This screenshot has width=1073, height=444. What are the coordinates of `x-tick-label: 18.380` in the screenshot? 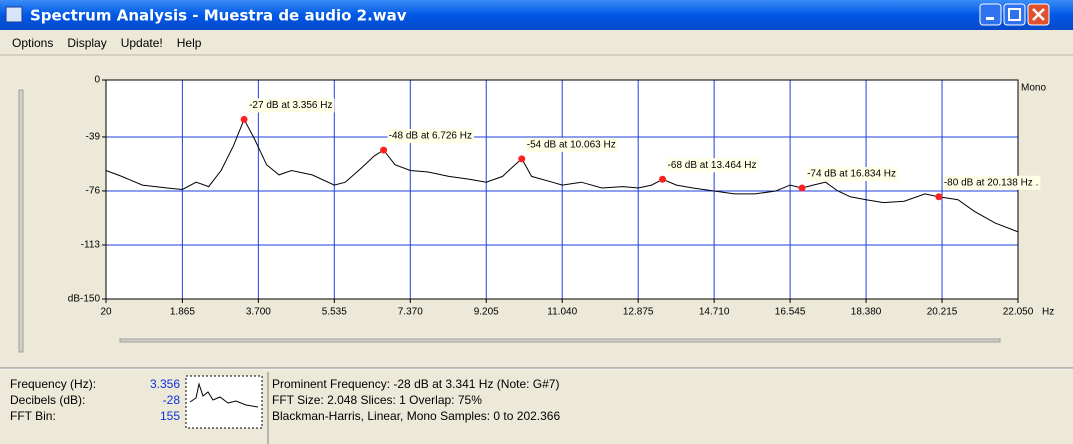 It's located at (866, 312).